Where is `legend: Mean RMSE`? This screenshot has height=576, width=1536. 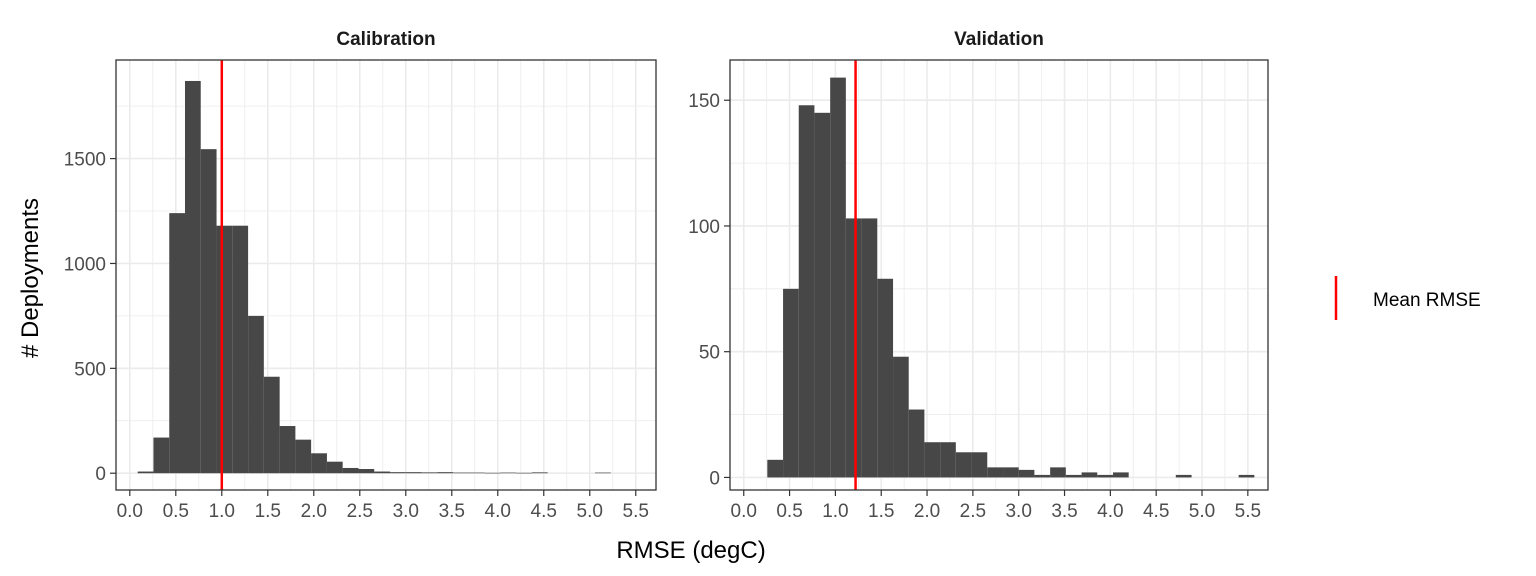
legend: Mean RMSE is located at coordinates (1407, 298).